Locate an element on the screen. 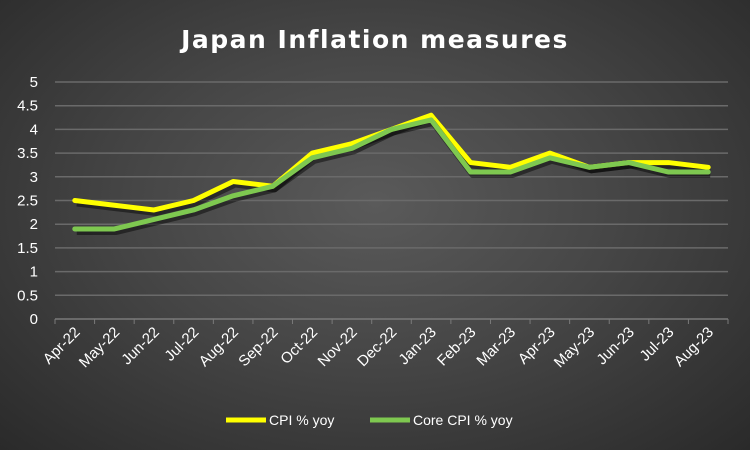  x-tick-label: Aug-23 is located at coordinates (694, 347).